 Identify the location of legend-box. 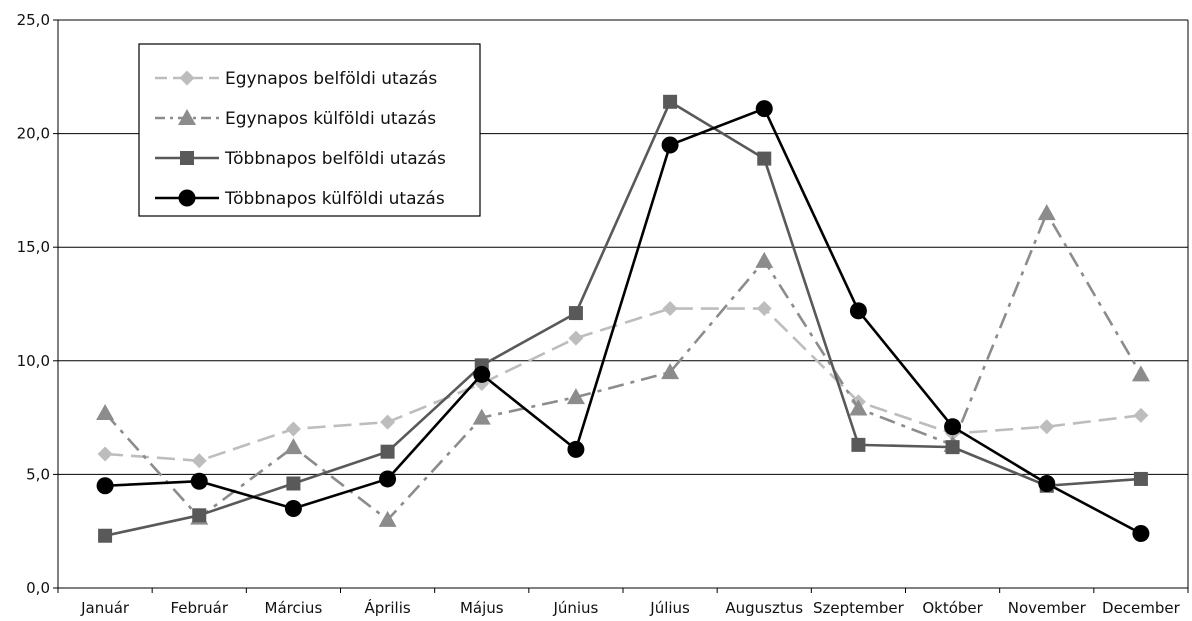
(309, 130).